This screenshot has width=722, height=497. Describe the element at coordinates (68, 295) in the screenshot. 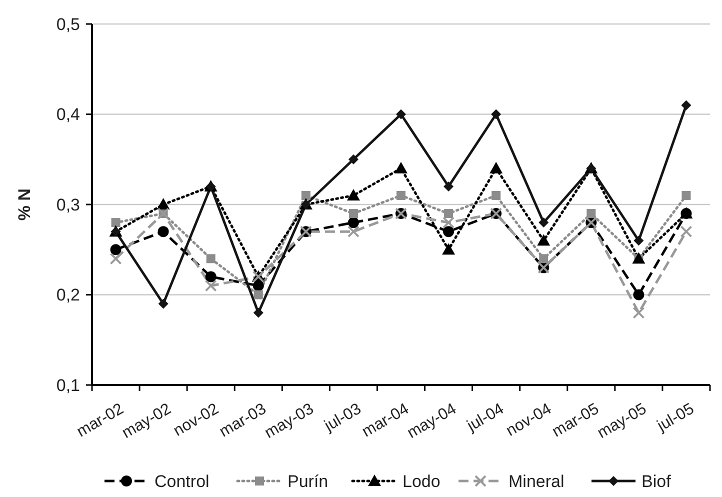

I see `y-tick-label: 0,2` at that location.